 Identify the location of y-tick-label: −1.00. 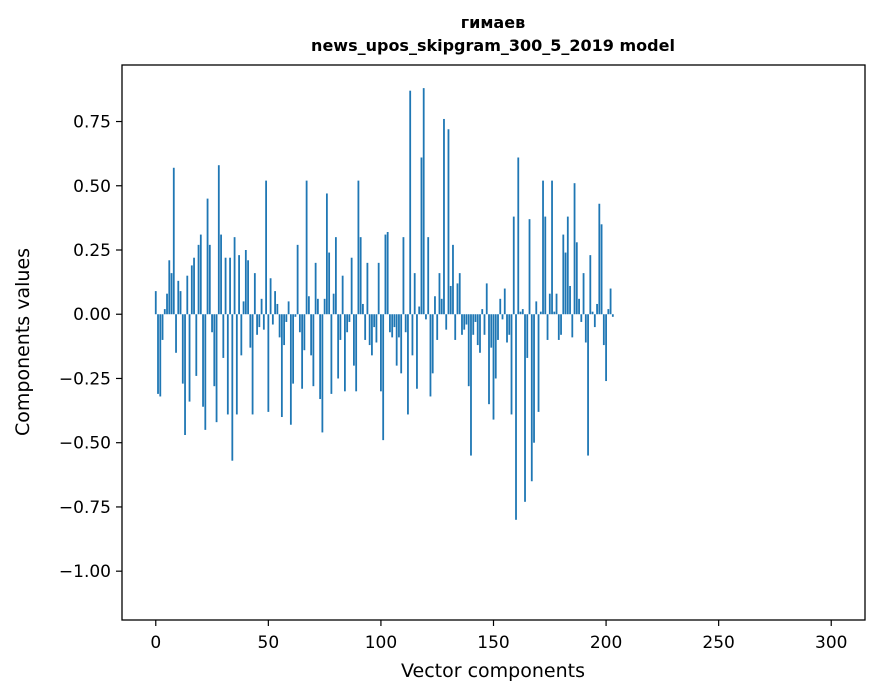
(85, 572).